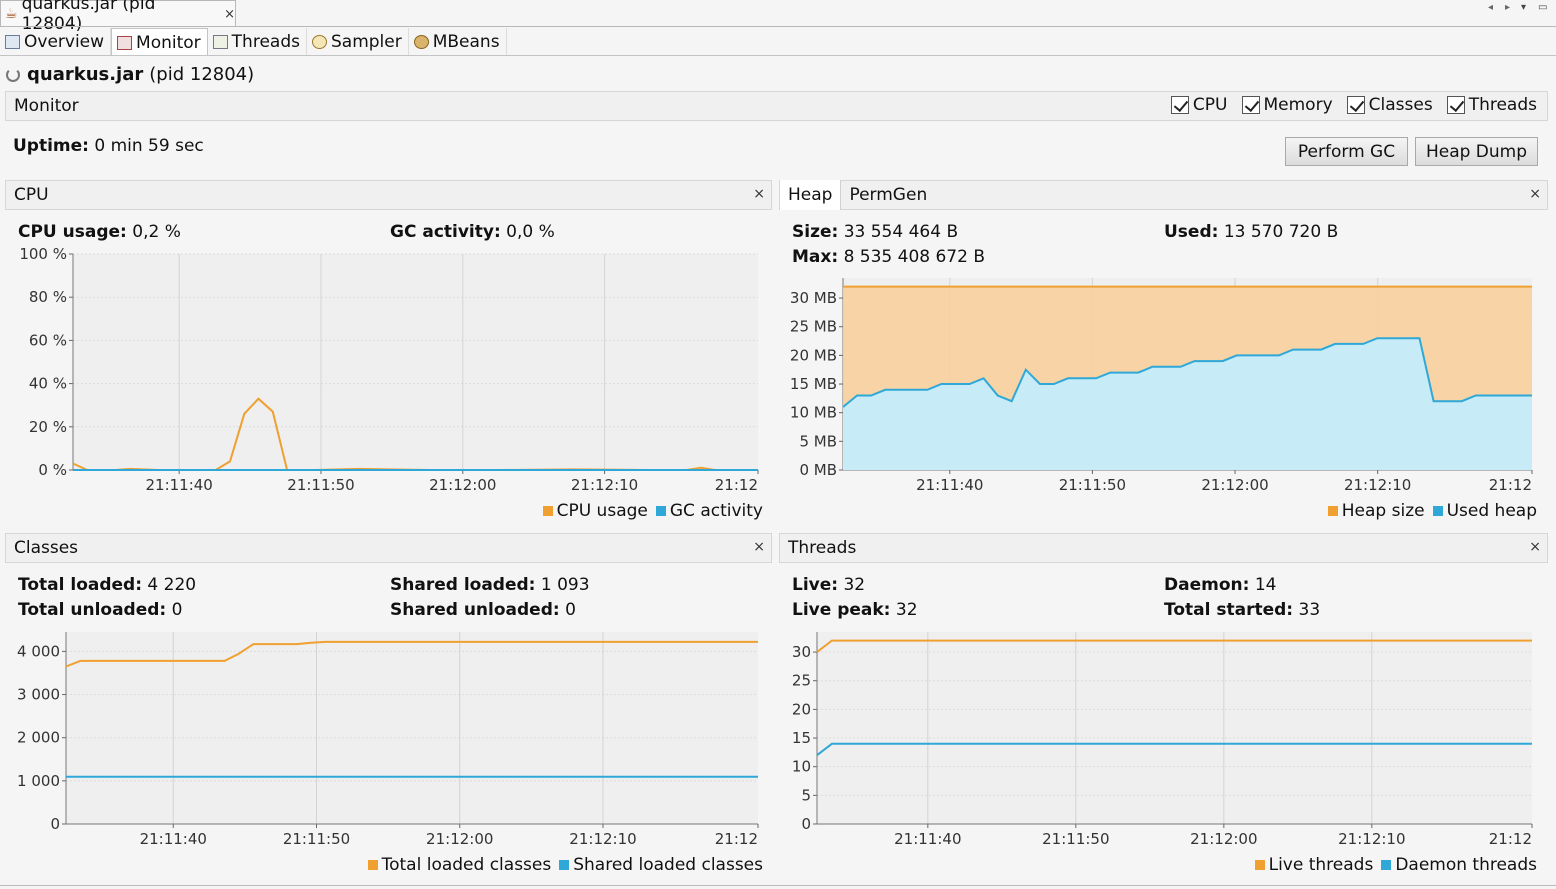 This screenshot has width=1556, height=889. I want to click on classes-checkbox: Classes, so click(1389, 105).